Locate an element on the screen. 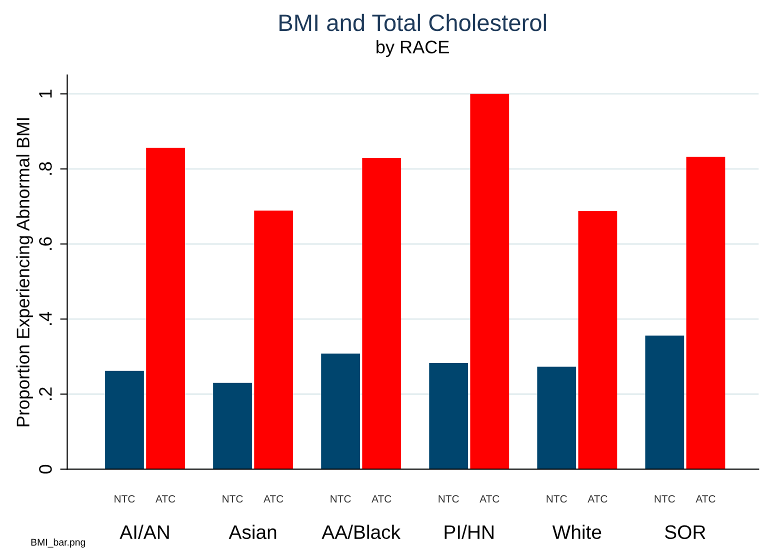 The width and height of the screenshot is (764, 552). text: BMI_bar.png is located at coordinates (58, 543).